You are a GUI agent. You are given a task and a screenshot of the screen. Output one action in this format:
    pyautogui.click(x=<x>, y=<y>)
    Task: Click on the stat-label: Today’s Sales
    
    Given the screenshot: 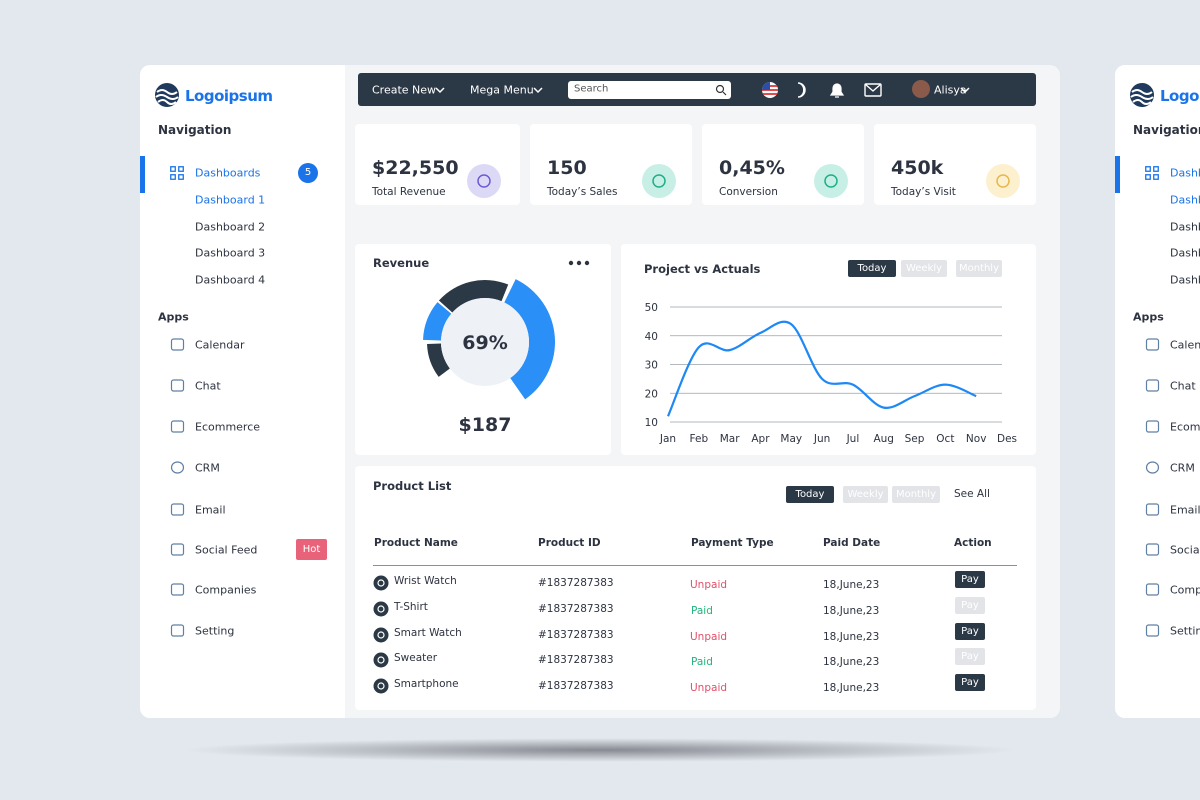 What is the action you would take?
    pyautogui.click(x=582, y=192)
    